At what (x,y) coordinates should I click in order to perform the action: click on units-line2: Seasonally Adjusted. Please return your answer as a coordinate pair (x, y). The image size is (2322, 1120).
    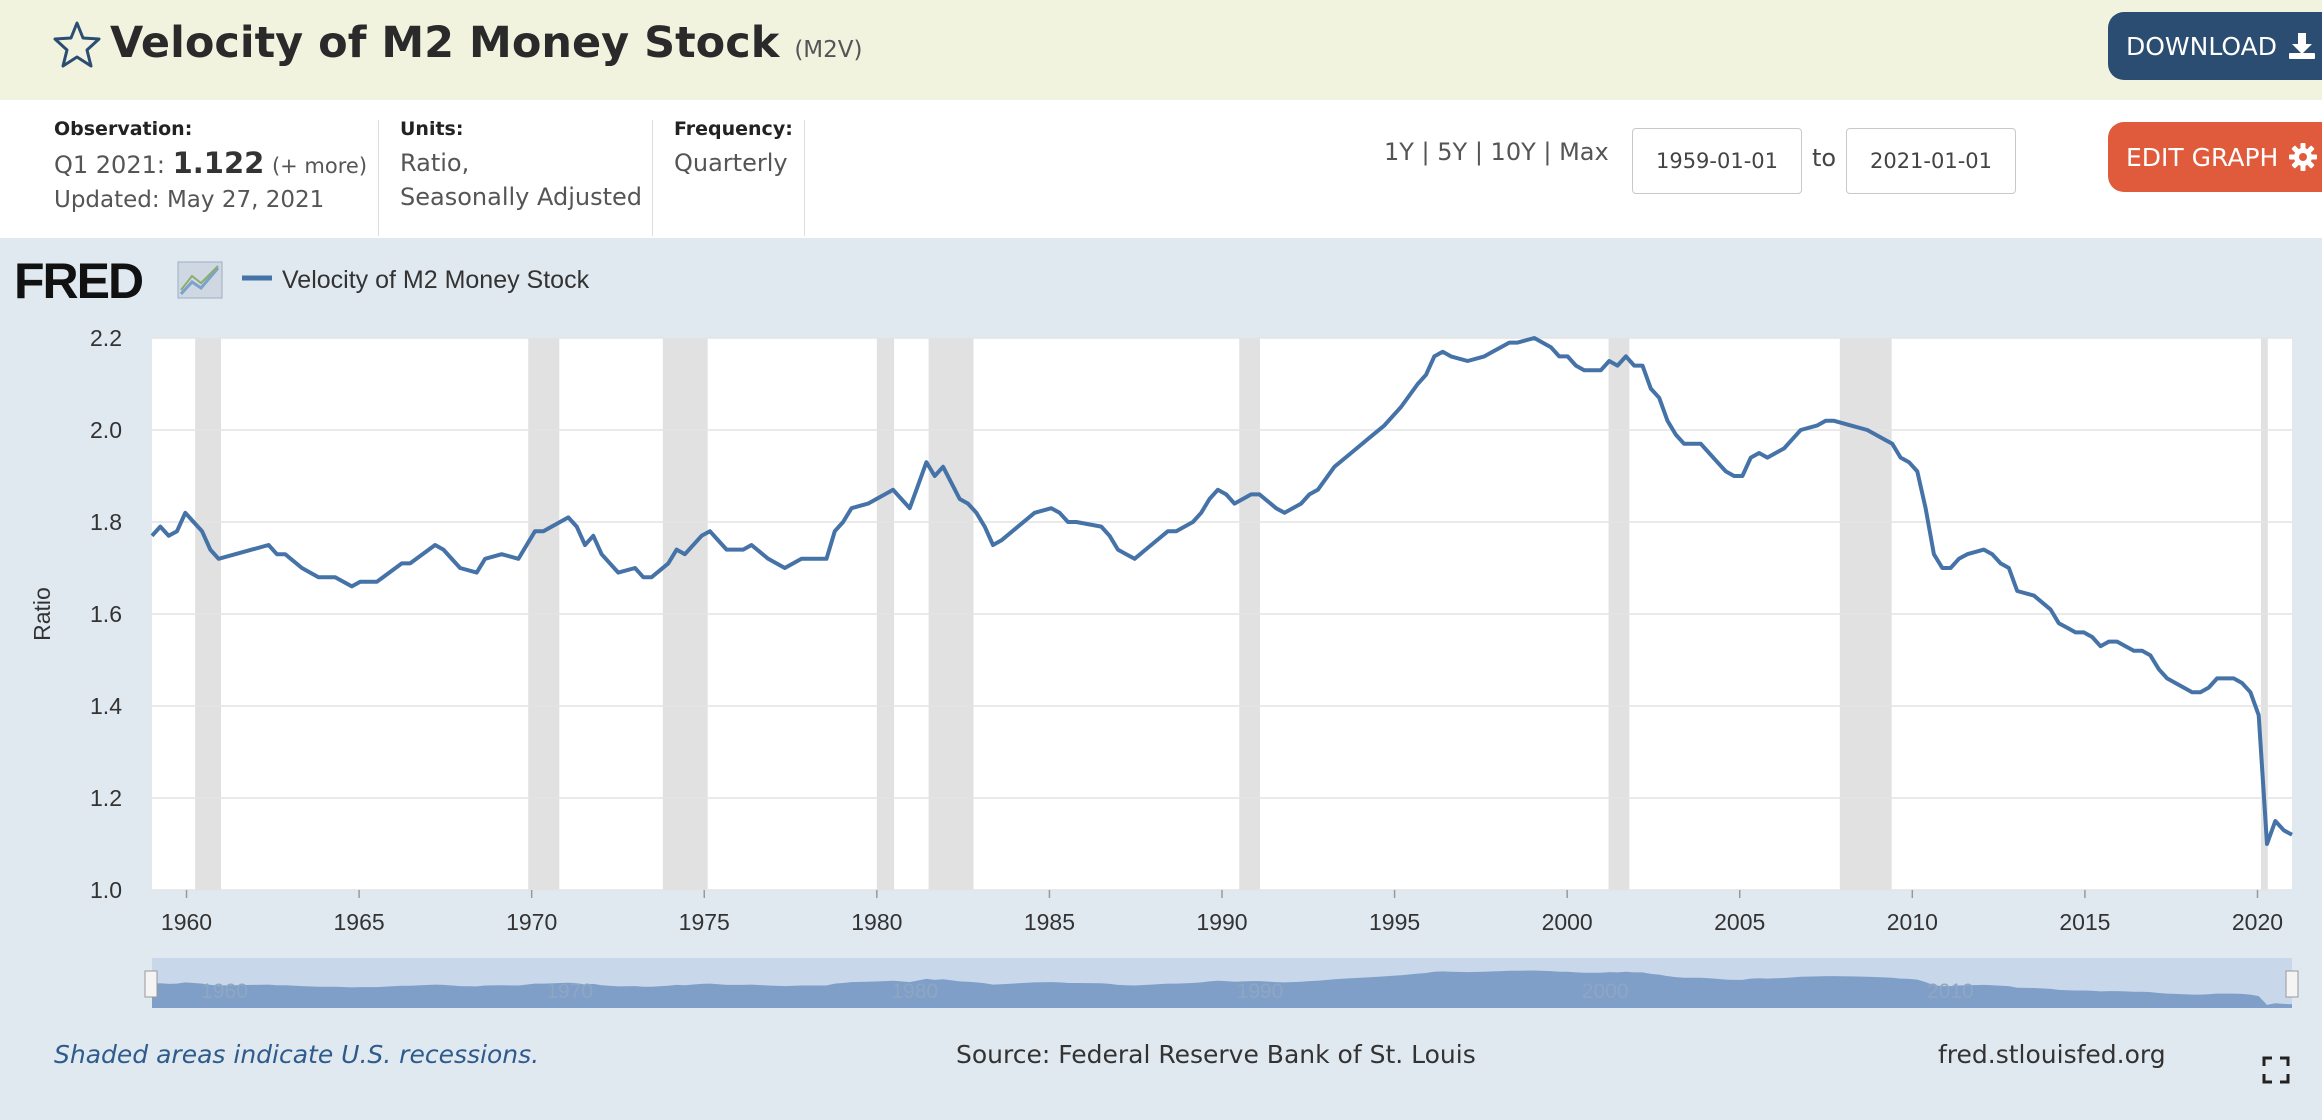
    Looking at the image, I should click on (521, 197).